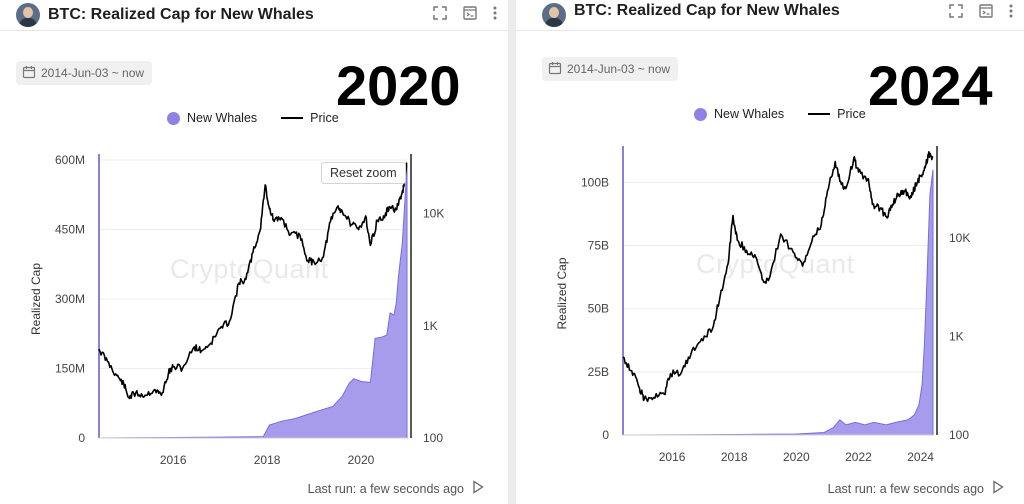 This screenshot has width=1024, height=504. I want to click on x-tick-label: 2024, so click(920, 457).